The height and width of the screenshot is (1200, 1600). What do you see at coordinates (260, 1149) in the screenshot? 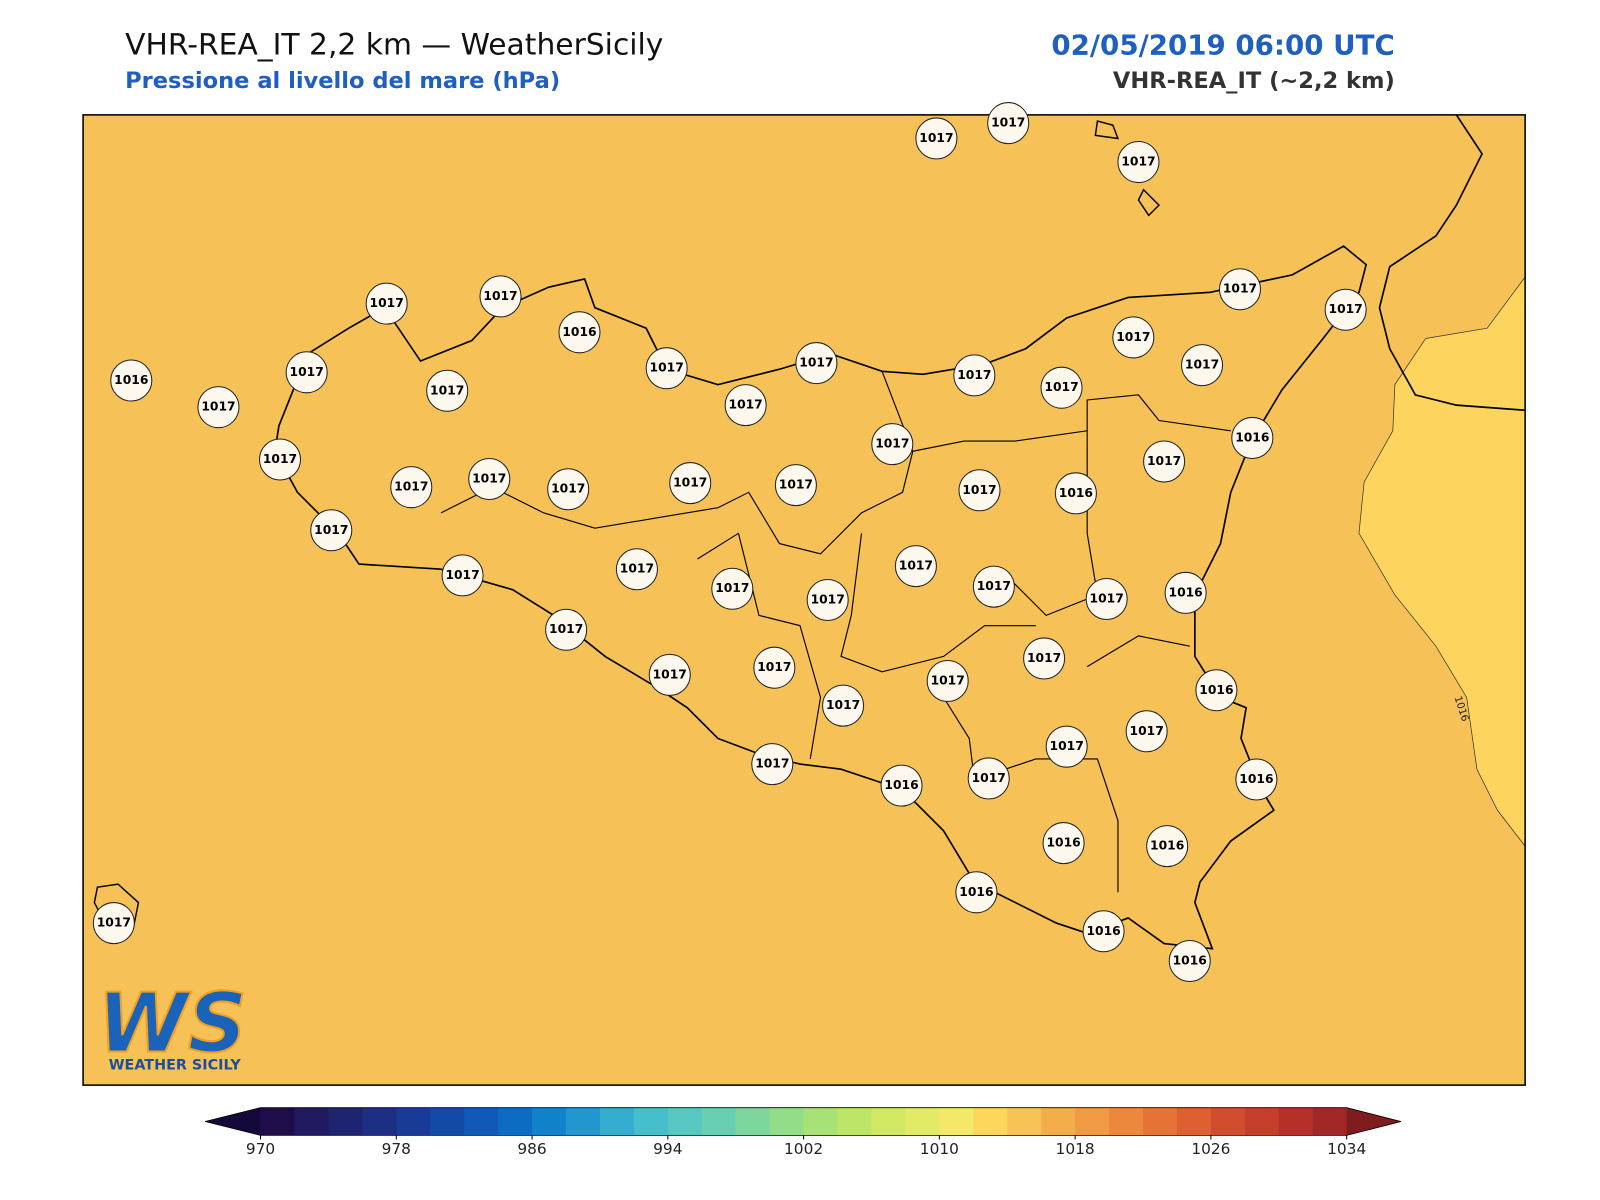
I see `colorbar-tick-label: 970` at bounding box center [260, 1149].